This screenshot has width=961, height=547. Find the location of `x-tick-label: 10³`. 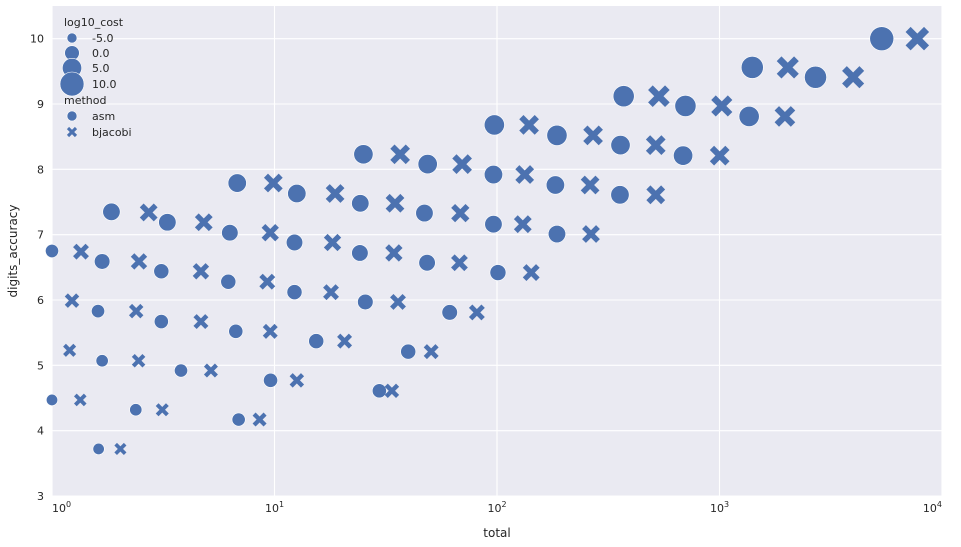

x-tick-label: 10³ is located at coordinates (719, 507).